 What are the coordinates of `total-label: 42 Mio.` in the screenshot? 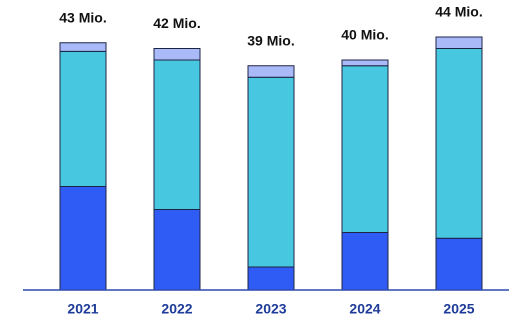 It's located at (176, 23).